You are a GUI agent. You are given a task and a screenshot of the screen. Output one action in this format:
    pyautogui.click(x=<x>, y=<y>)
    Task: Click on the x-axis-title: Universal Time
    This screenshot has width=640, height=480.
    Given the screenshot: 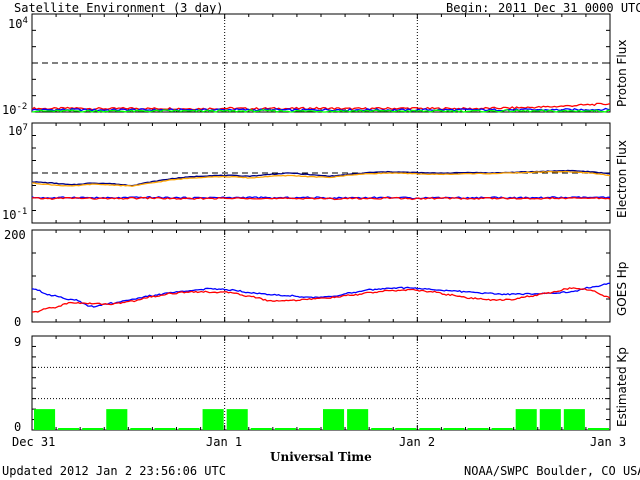 What is the action you would take?
    pyautogui.click(x=321, y=457)
    